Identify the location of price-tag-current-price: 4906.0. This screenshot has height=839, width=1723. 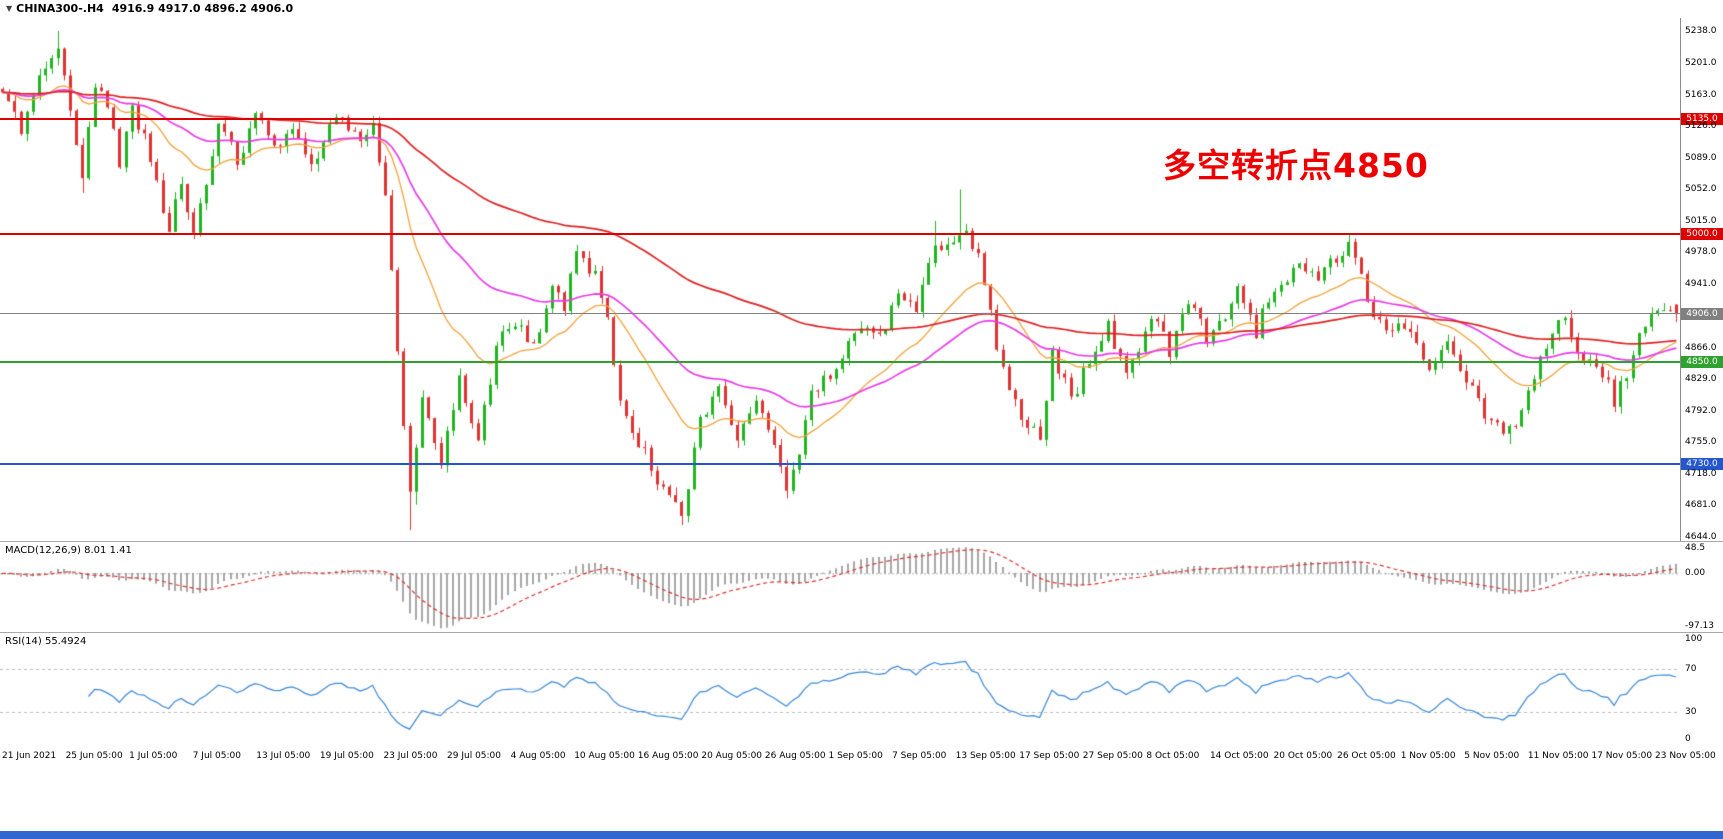
(1702, 313).